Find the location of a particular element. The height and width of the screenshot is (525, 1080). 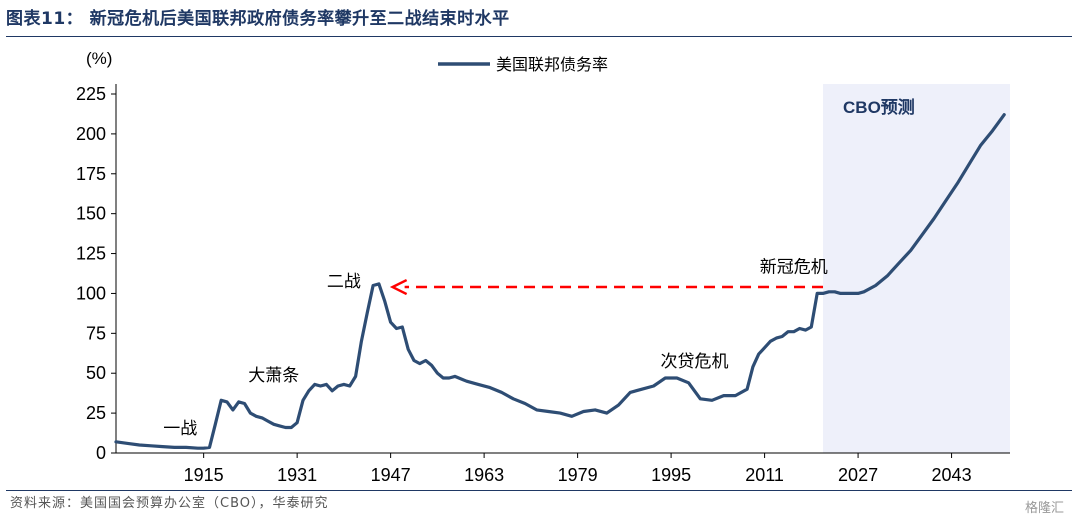

y-tick-label: 225 is located at coordinates (91, 94).